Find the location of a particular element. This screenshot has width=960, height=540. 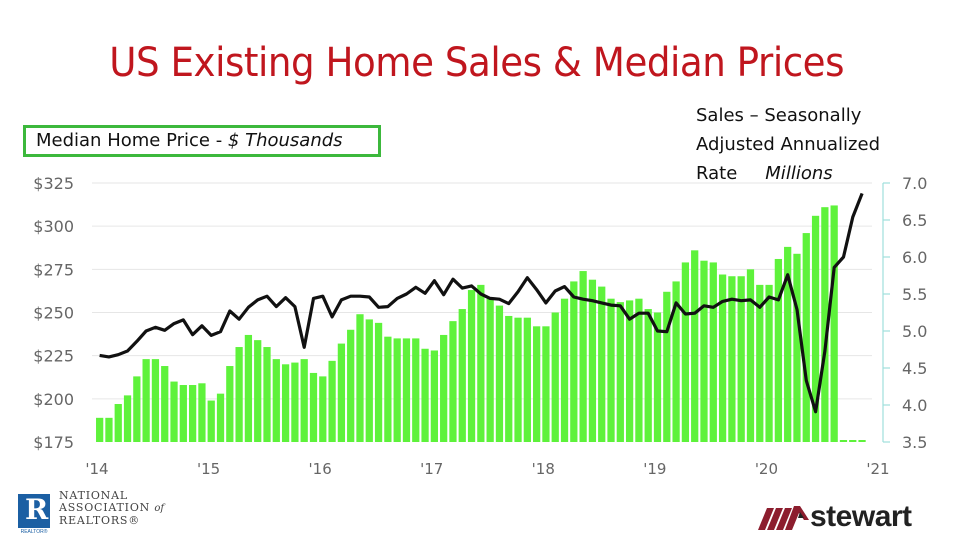

left-tick-label: $225 is located at coordinates (53, 356).